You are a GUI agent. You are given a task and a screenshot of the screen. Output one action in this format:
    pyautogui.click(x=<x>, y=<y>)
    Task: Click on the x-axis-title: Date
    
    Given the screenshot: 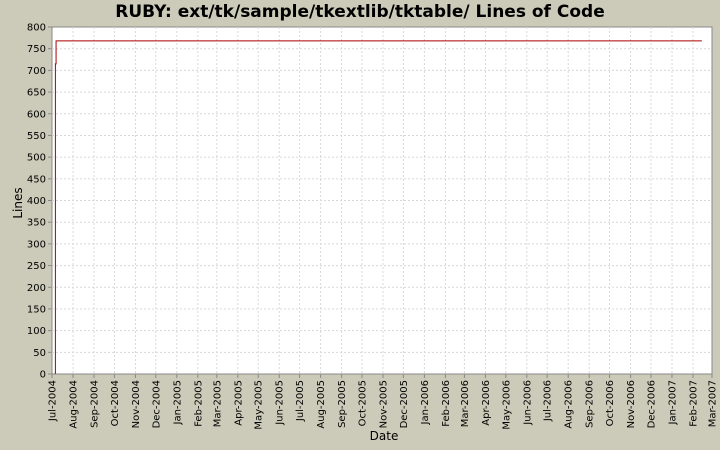 What is the action you would take?
    pyautogui.click(x=384, y=436)
    